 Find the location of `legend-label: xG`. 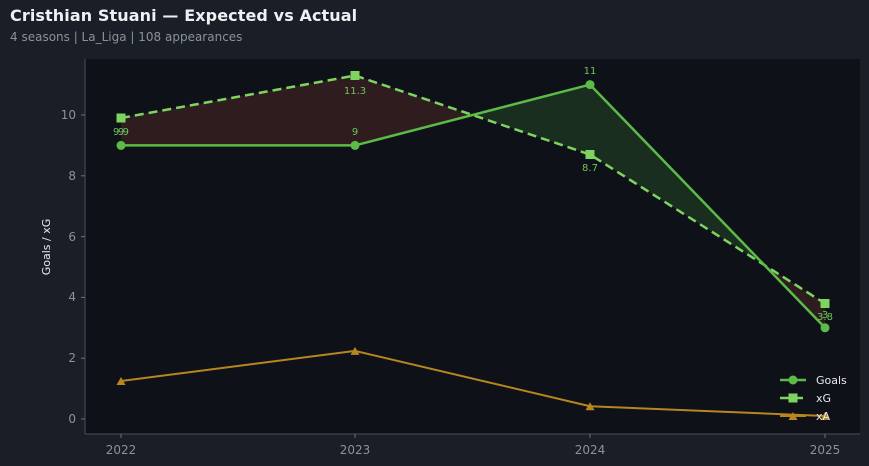

legend-label: xG is located at coordinates (823, 398).